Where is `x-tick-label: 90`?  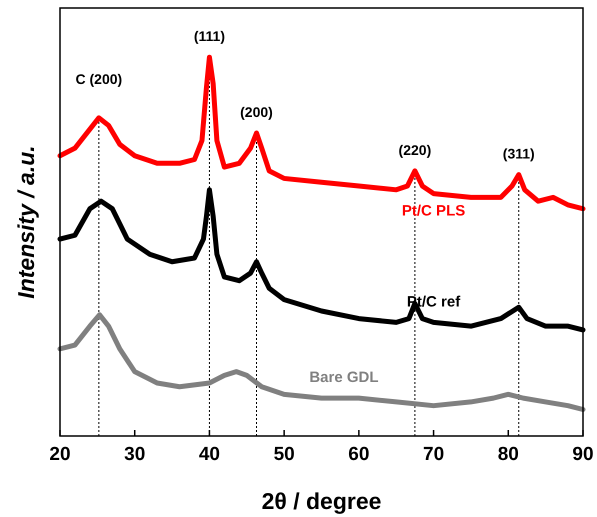 x-tick-label: 90 is located at coordinates (583, 454).